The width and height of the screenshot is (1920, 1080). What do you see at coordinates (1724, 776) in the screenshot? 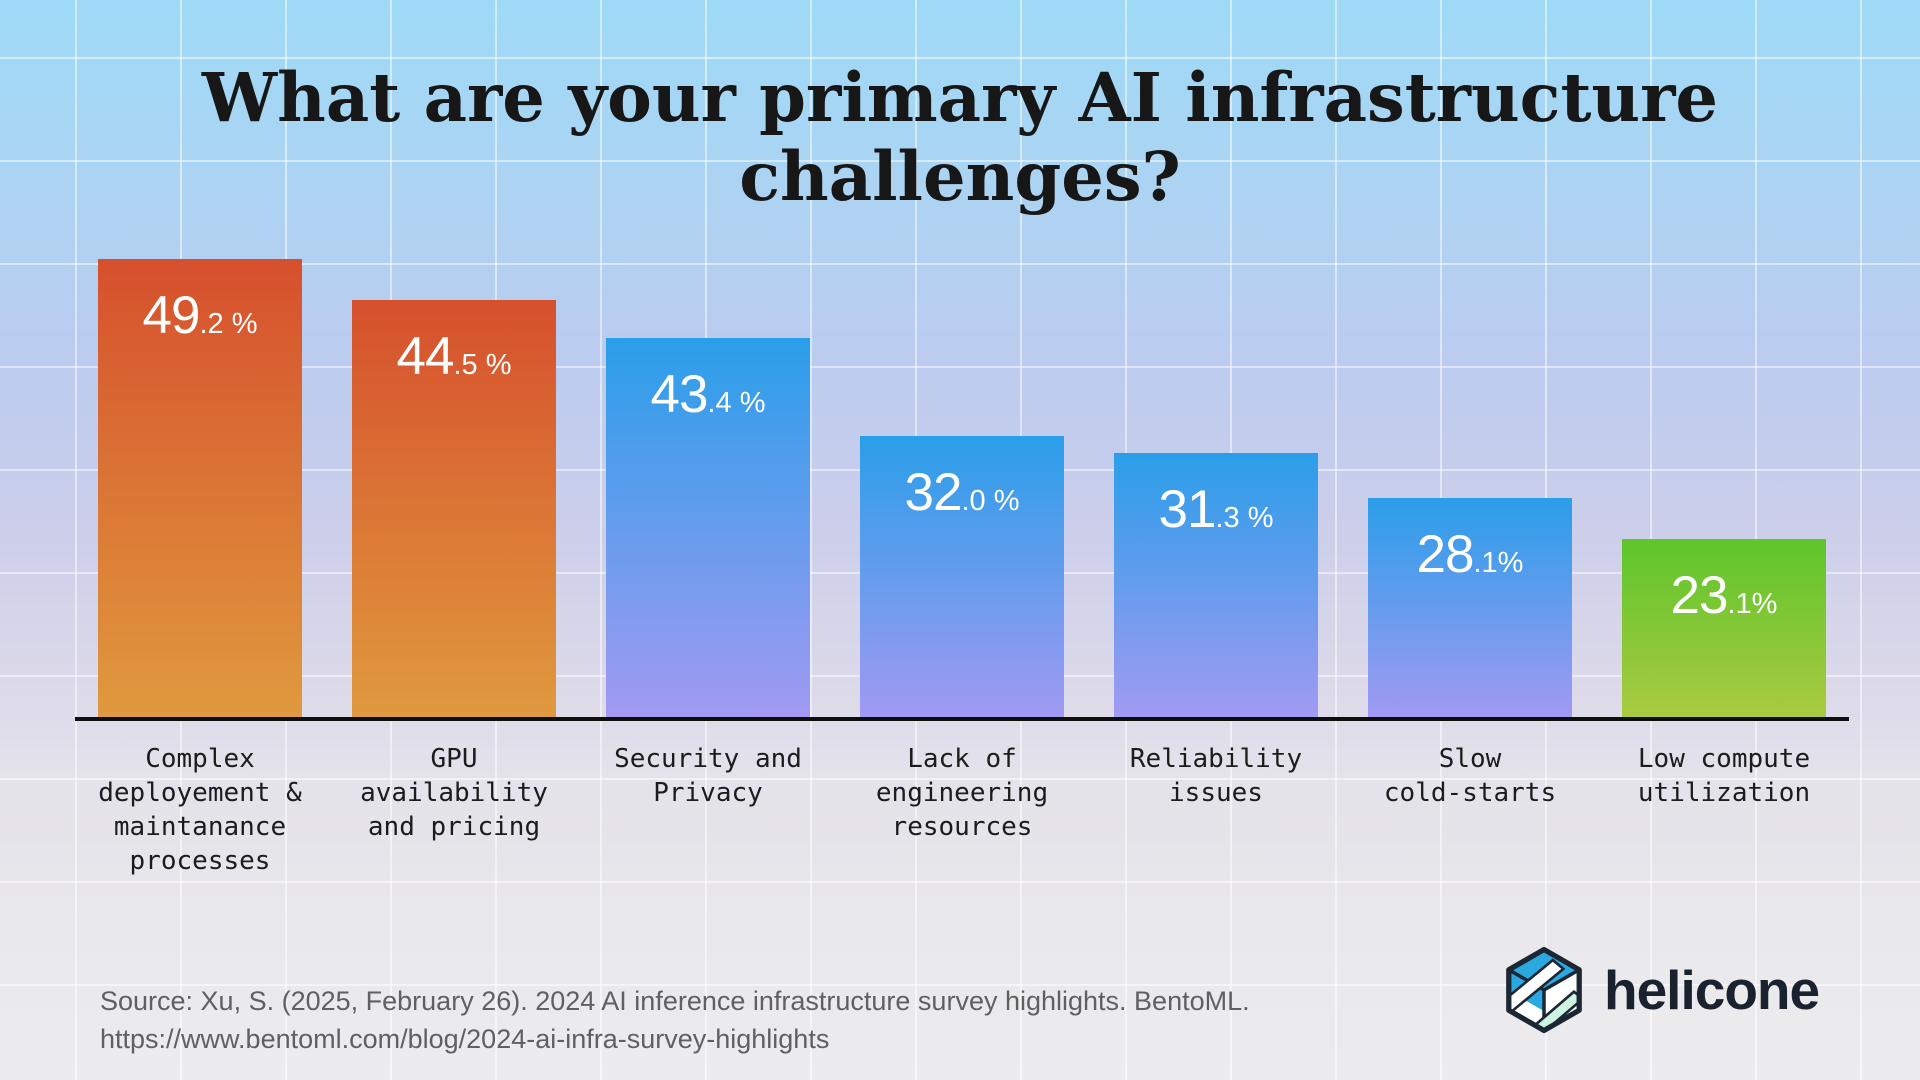
I see `bar-category-label: Low compute utilization` at bounding box center [1724, 776].